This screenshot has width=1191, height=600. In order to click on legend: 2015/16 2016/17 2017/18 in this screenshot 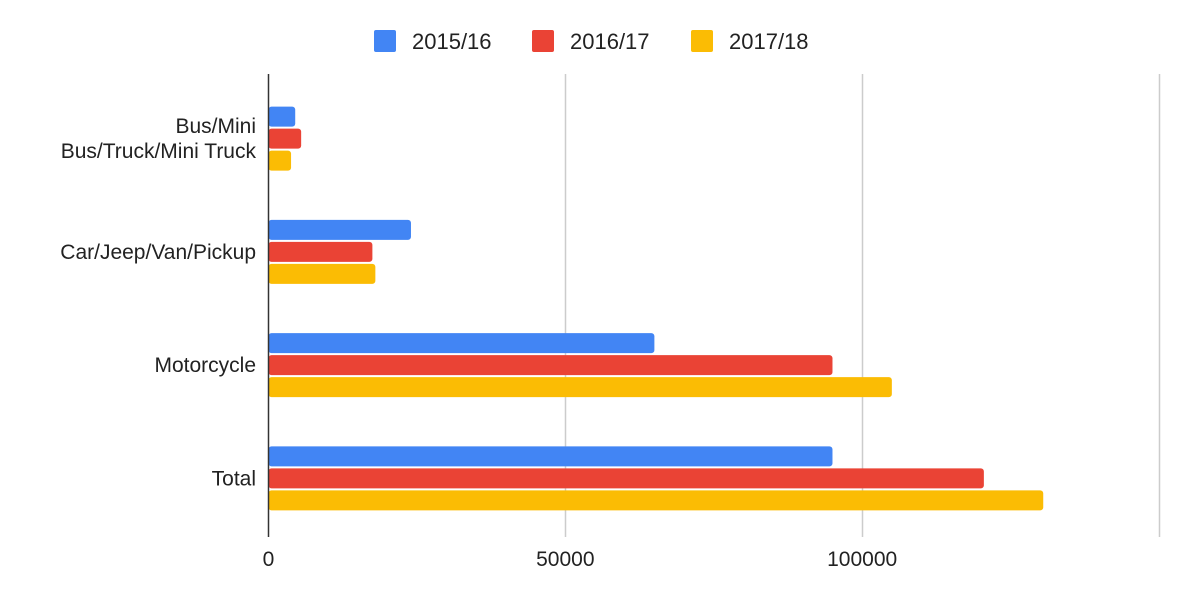, I will do `click(591, 41)`.